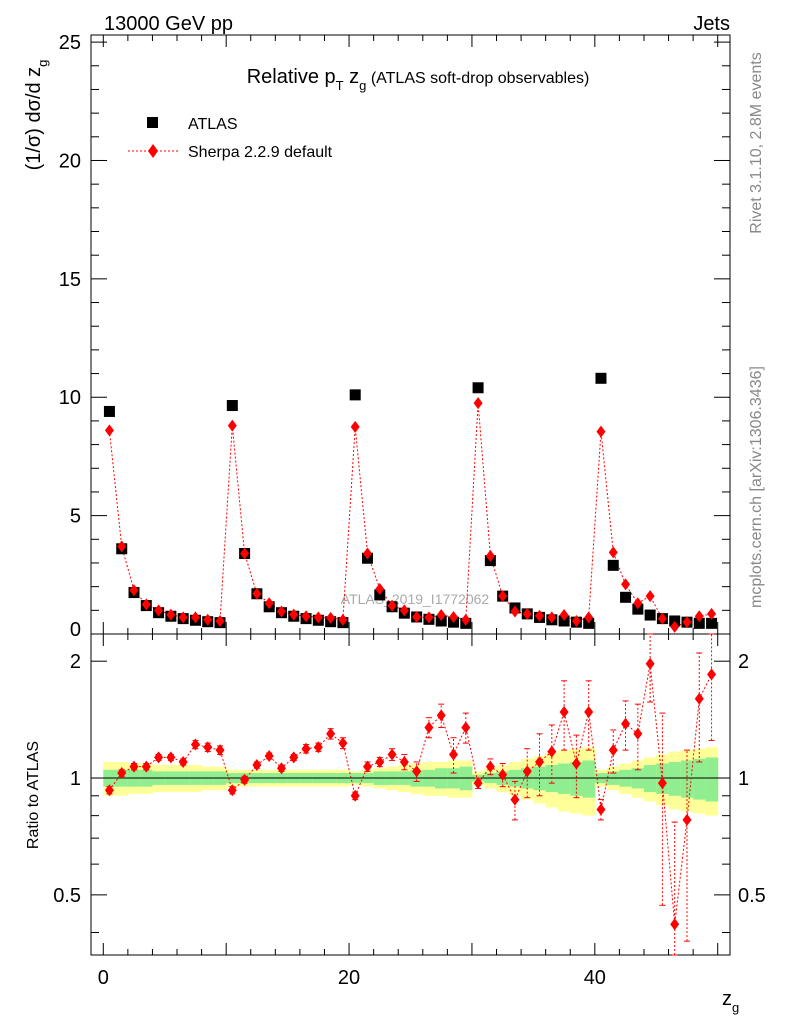  What do you see at coordinates (595, 978) in the screenshot?
I see `x-tick-label: 40` at bounding box center [595, 978].